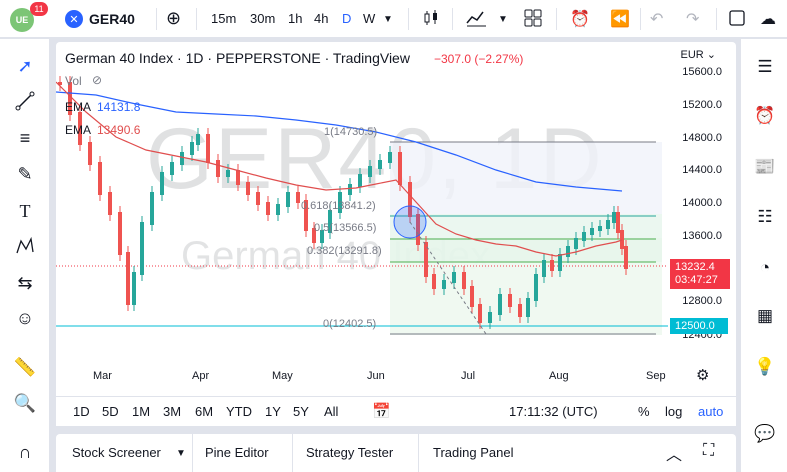  I want to click on chat-icon: 💬, so click(765, 433).